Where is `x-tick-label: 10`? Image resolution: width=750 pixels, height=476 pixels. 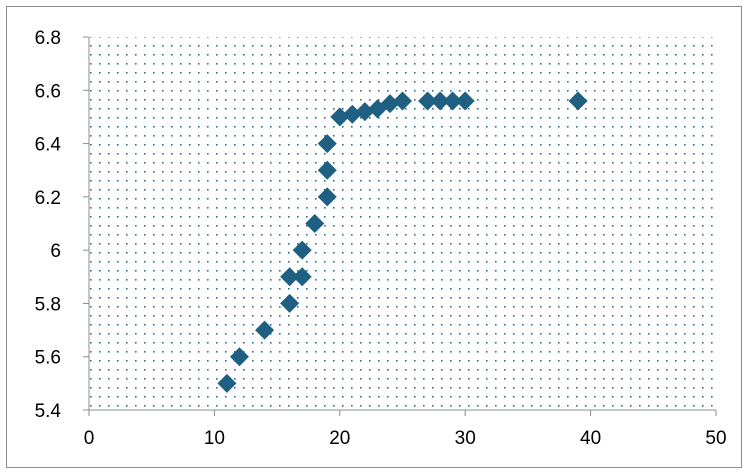 x-tick-label: 10 is located at coordinates (214, 438).